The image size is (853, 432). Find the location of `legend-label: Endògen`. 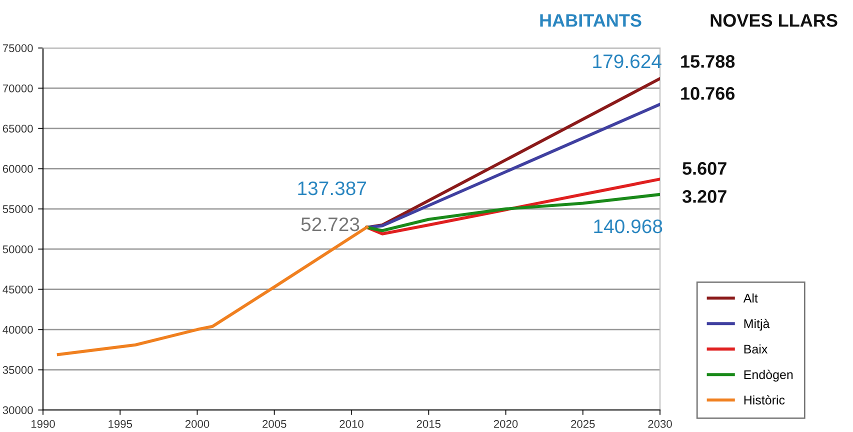

legend-label: Endògen is located at coordinates (768, 376).